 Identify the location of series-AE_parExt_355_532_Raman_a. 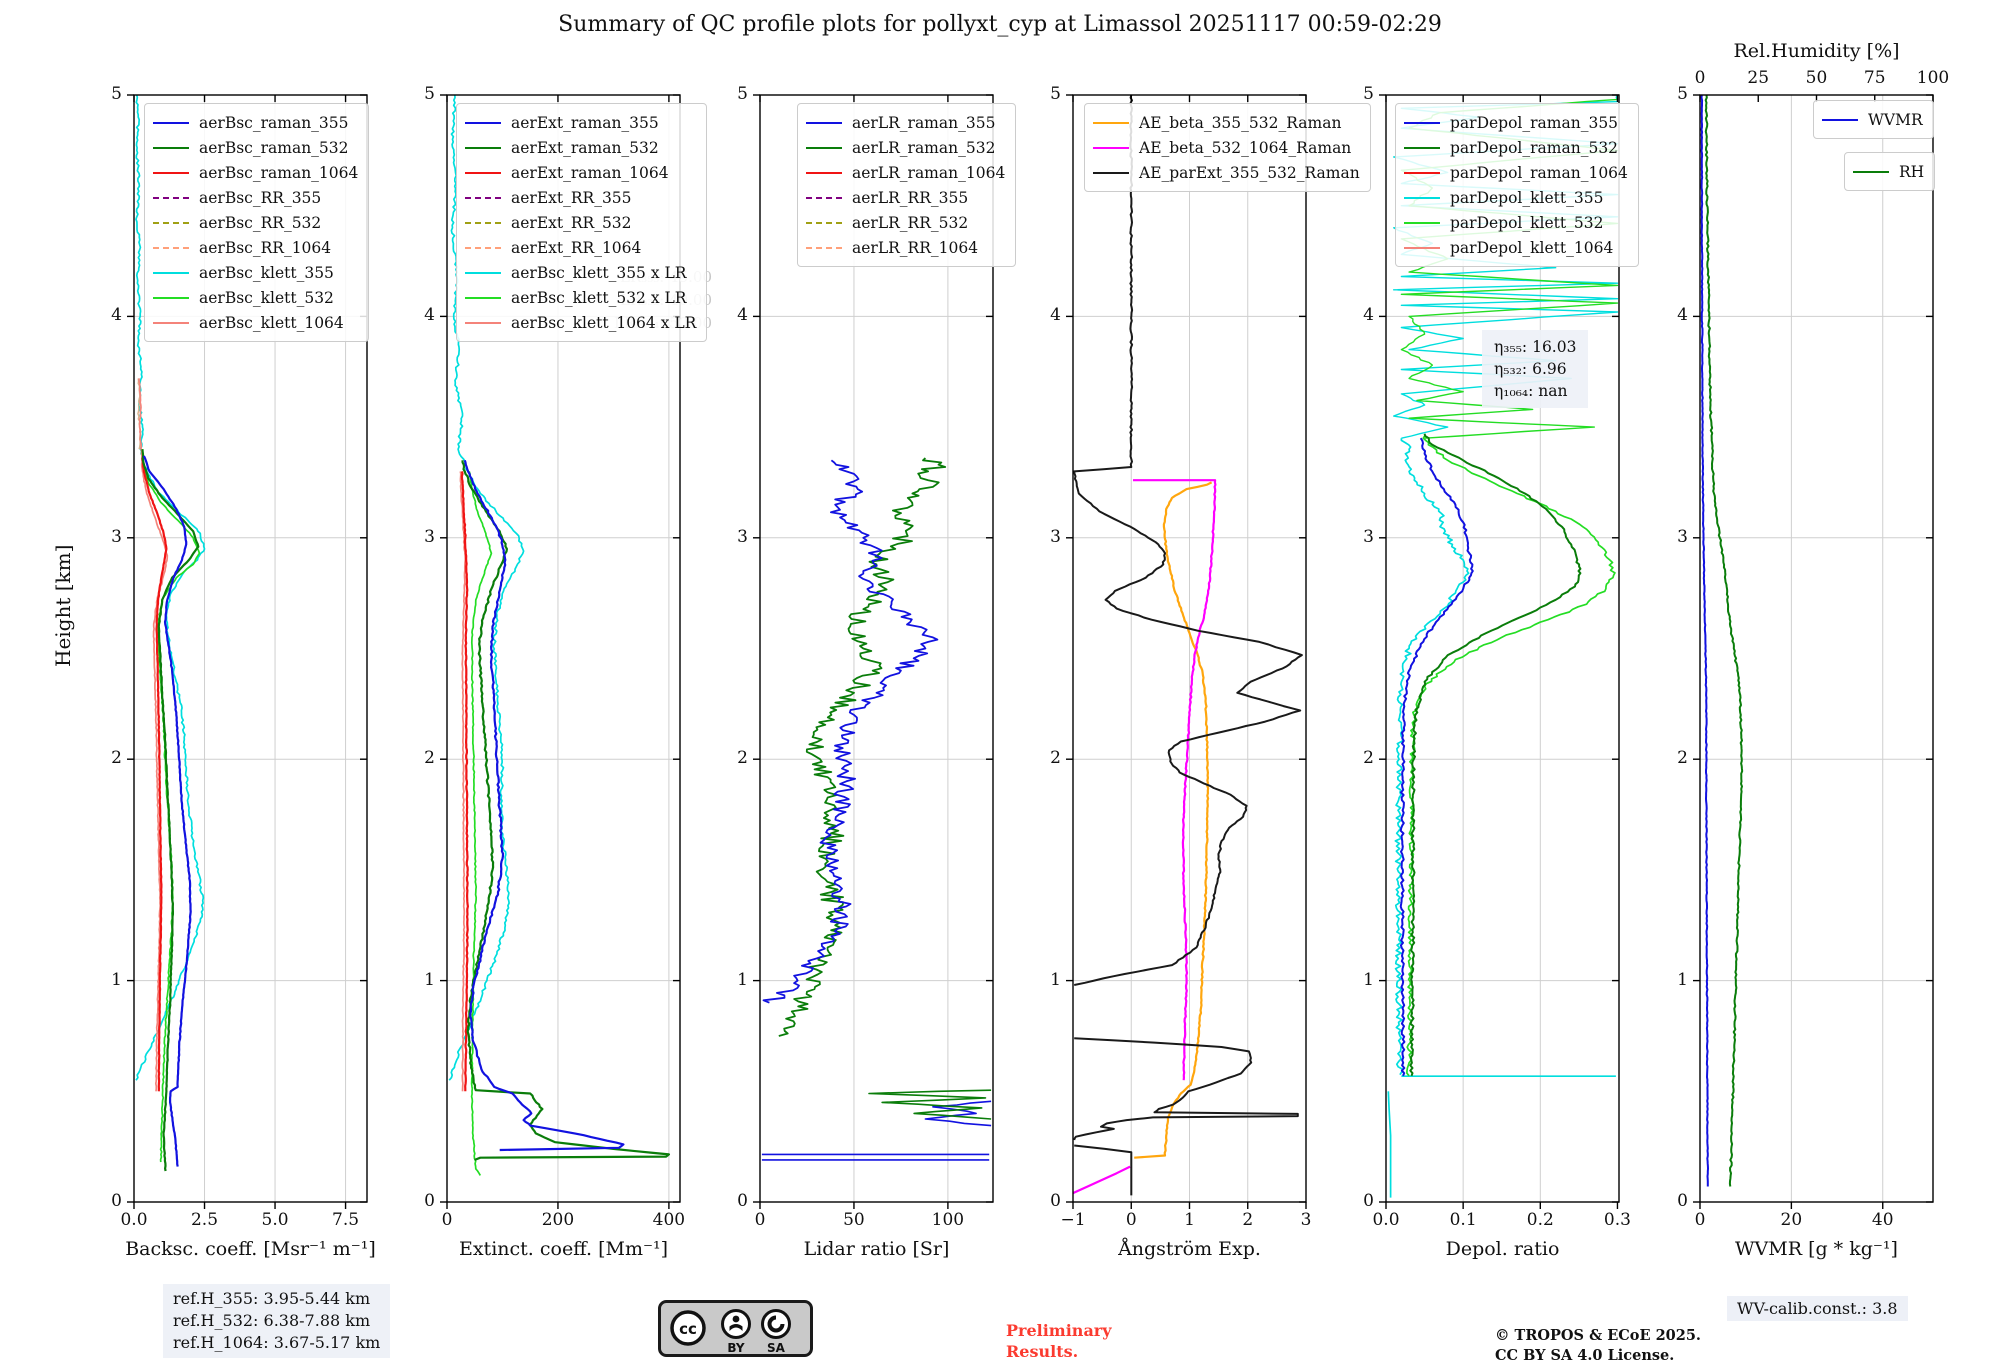
(1188, 540).